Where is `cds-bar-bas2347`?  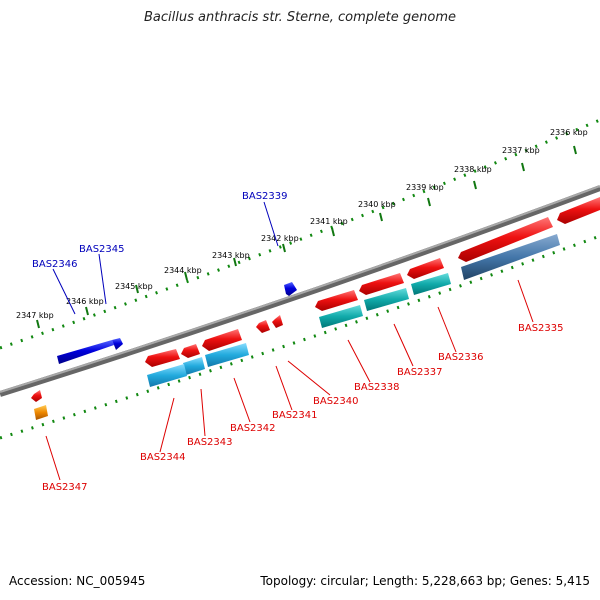
cds-bar-bas2347 is located at coordinates (41, 412).